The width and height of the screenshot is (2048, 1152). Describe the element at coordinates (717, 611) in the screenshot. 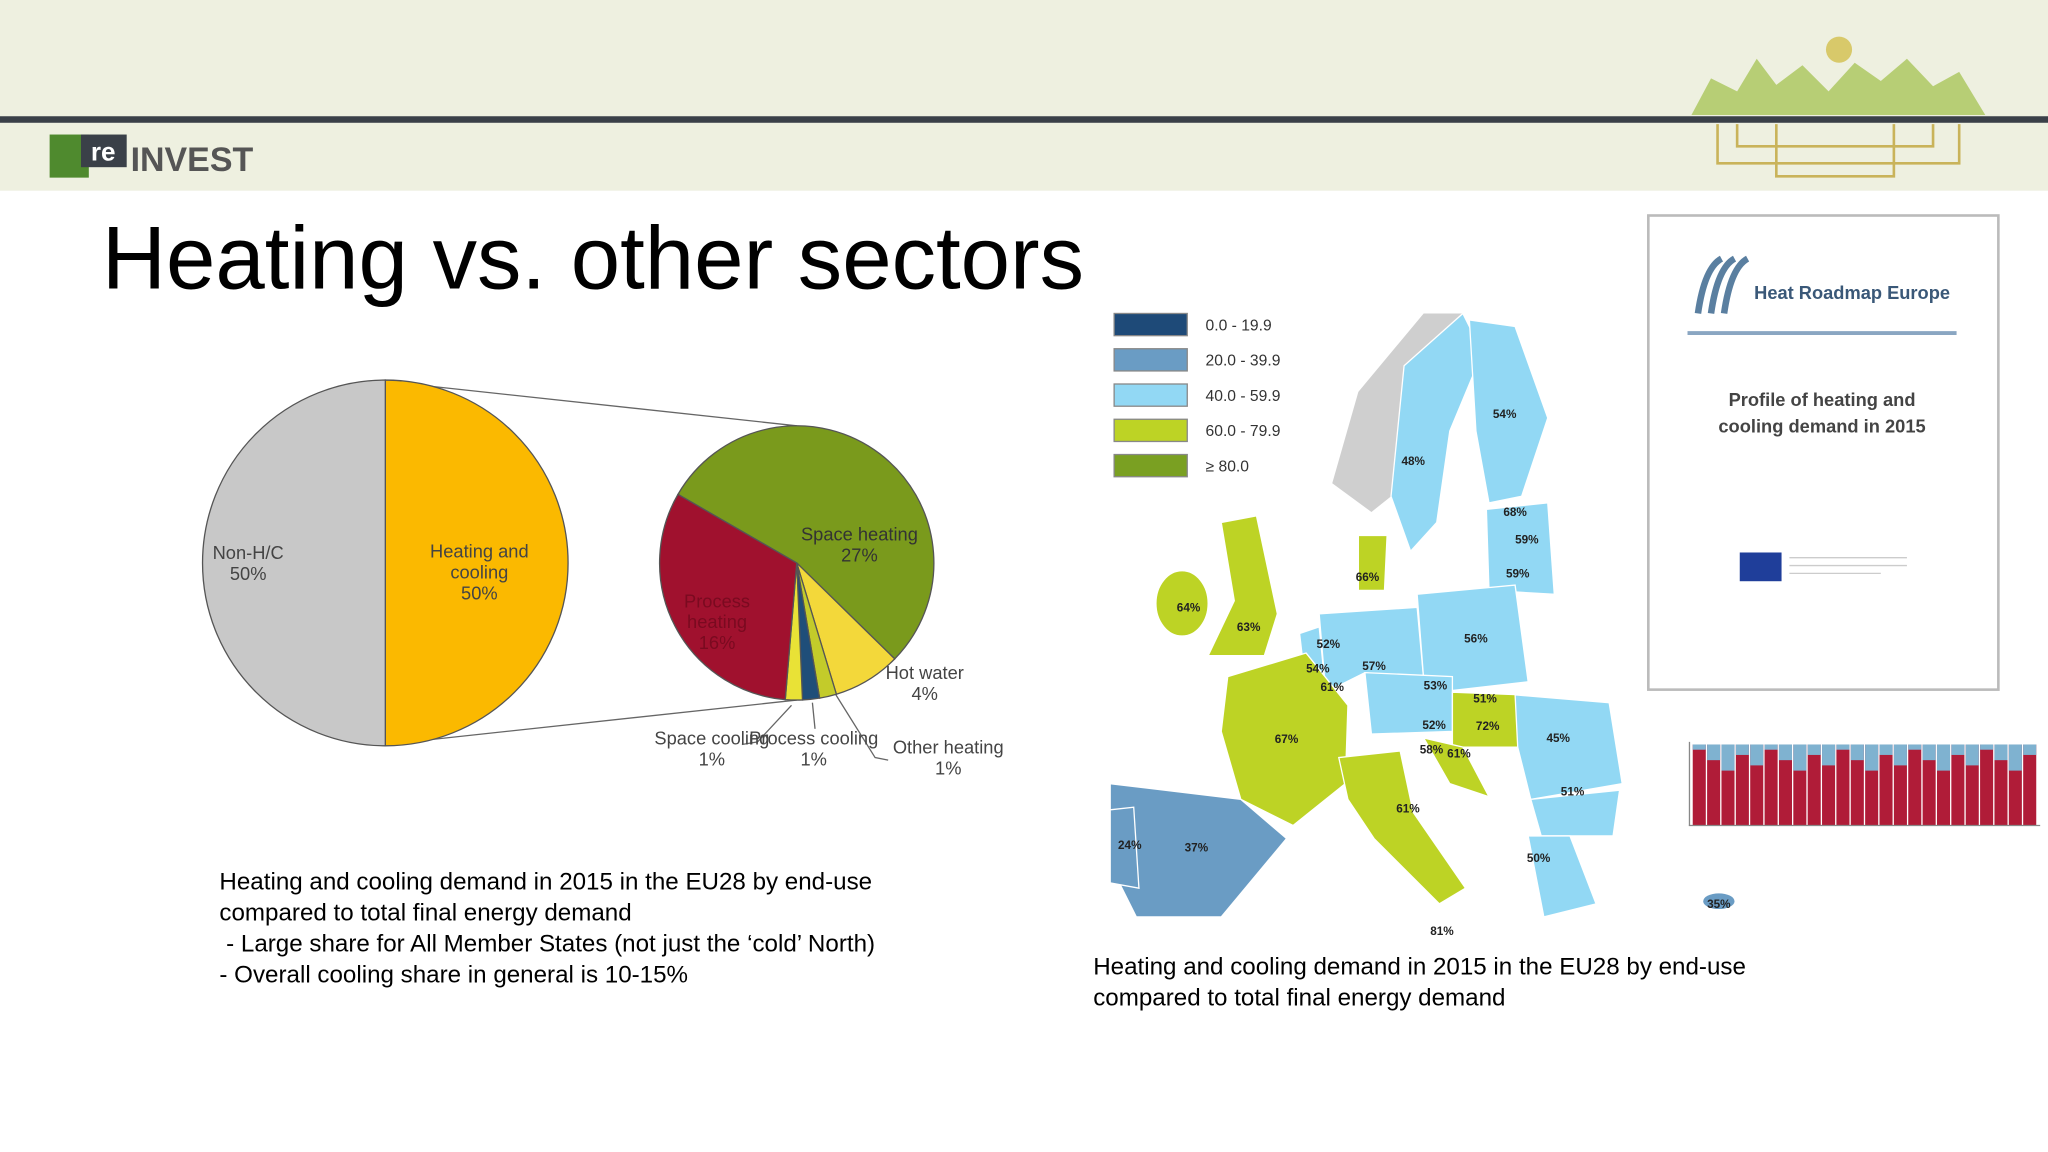

I see `pie-label-name: Process heating` at that location.